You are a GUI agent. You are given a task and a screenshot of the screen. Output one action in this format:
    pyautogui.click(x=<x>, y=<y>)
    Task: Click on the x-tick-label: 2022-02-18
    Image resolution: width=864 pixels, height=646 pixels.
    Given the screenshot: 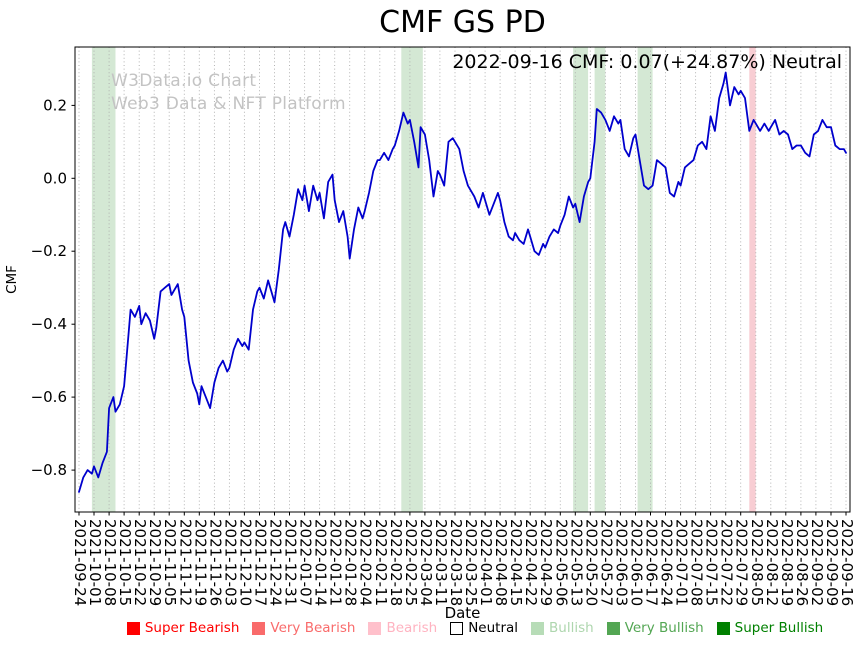 What is the action you would take?
    pyautogui.click(x=396, y=562)
    